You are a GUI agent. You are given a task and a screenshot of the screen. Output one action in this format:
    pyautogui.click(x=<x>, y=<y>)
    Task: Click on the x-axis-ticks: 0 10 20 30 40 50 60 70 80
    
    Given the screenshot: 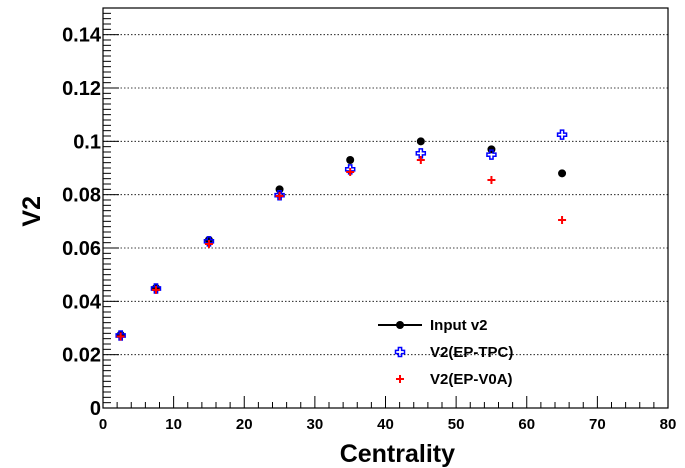 What is the action you would take?
    pyautogui.click(x=388, y=414)
    